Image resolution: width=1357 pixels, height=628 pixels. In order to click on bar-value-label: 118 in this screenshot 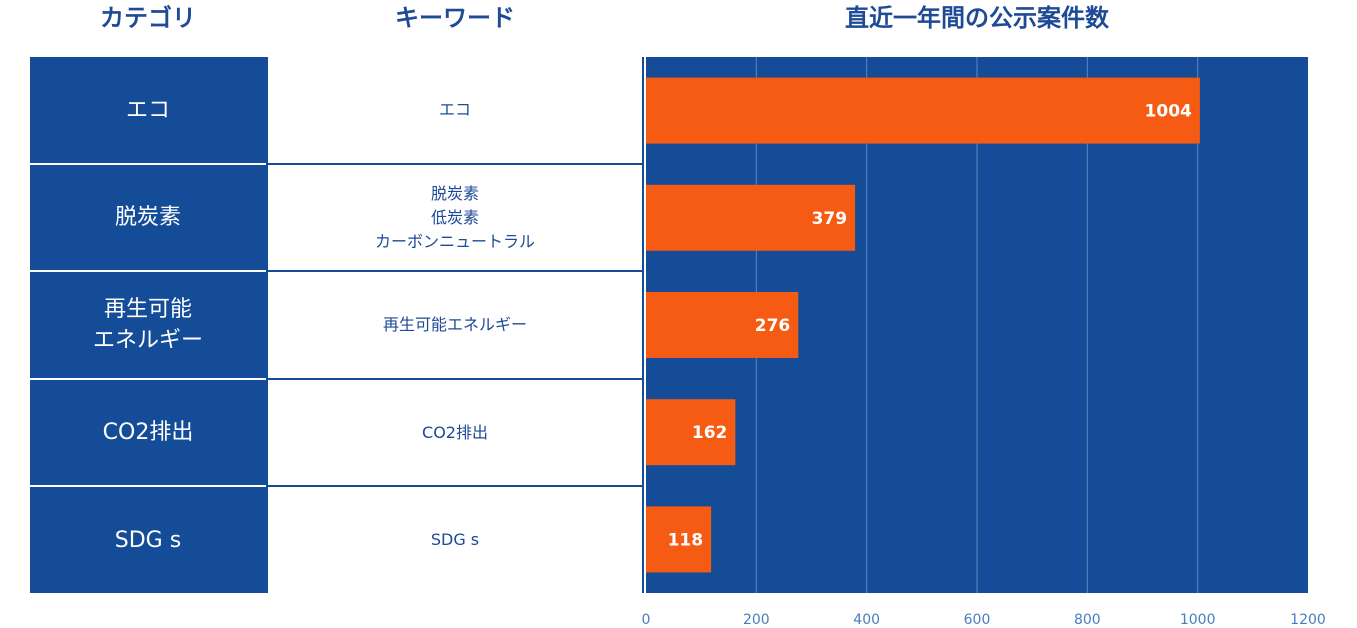, I will do `click(686, 540)`.